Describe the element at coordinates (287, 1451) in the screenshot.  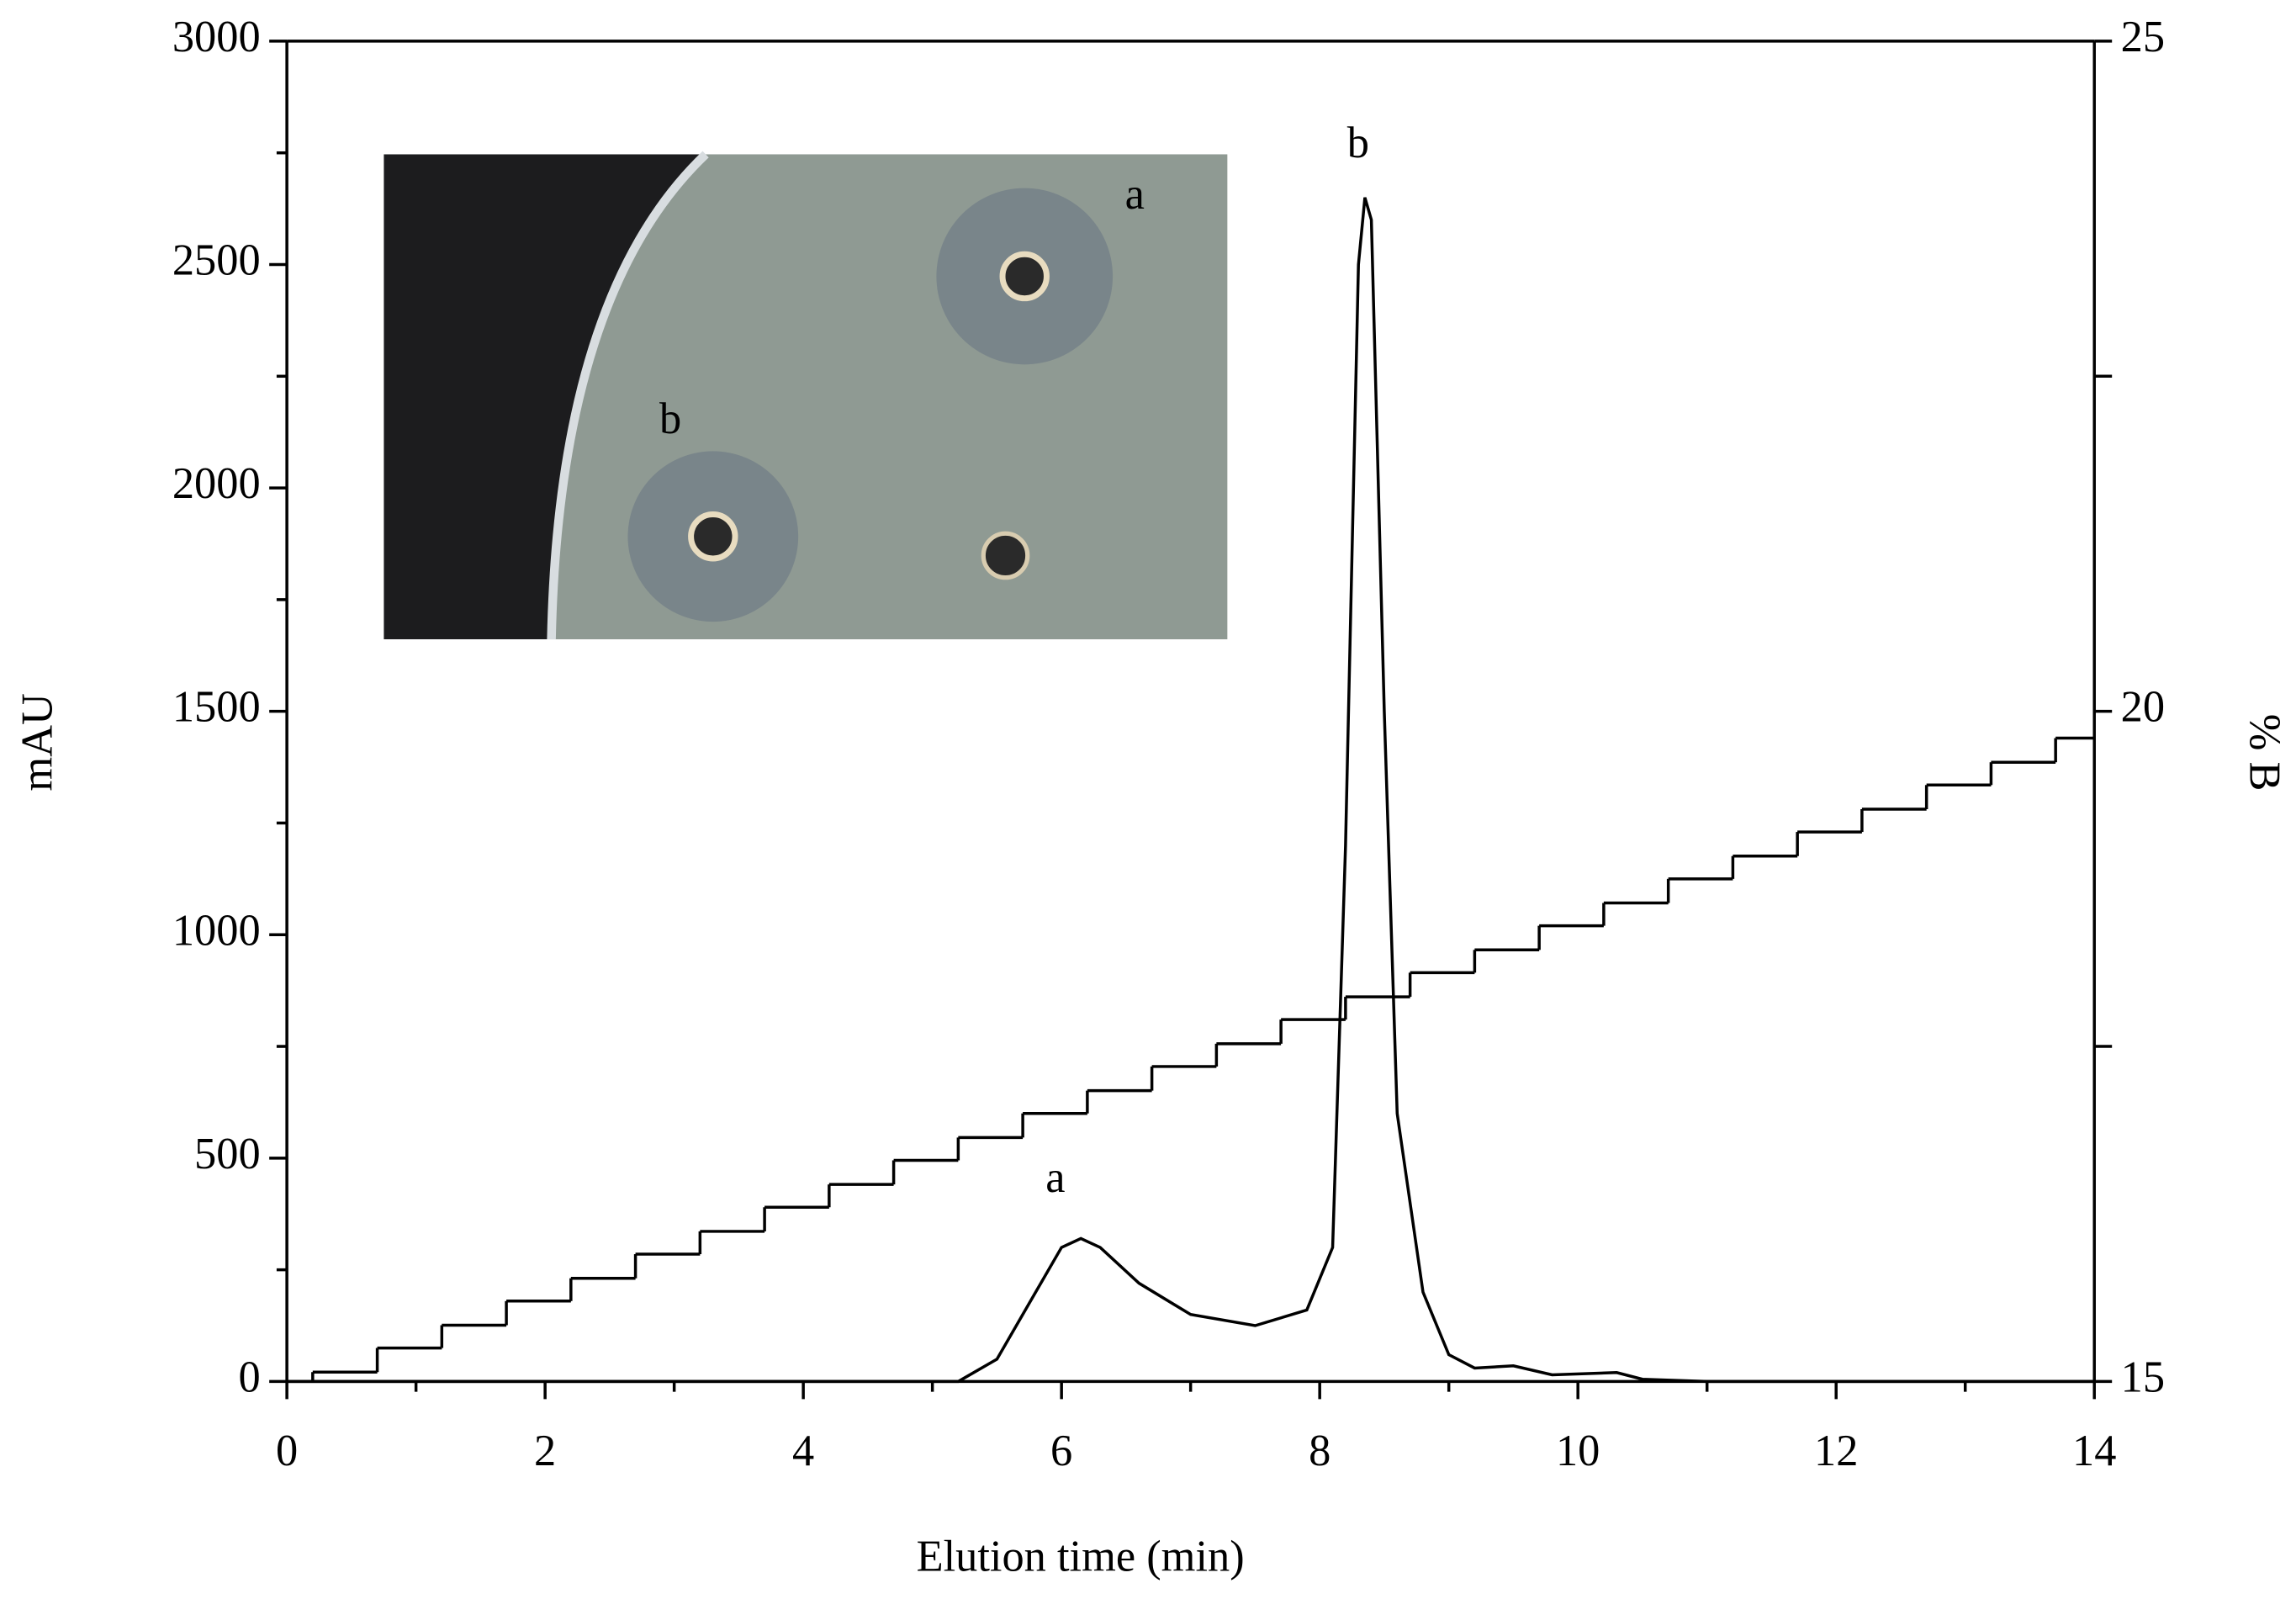
I see `x-tick-label: 0` at that location.